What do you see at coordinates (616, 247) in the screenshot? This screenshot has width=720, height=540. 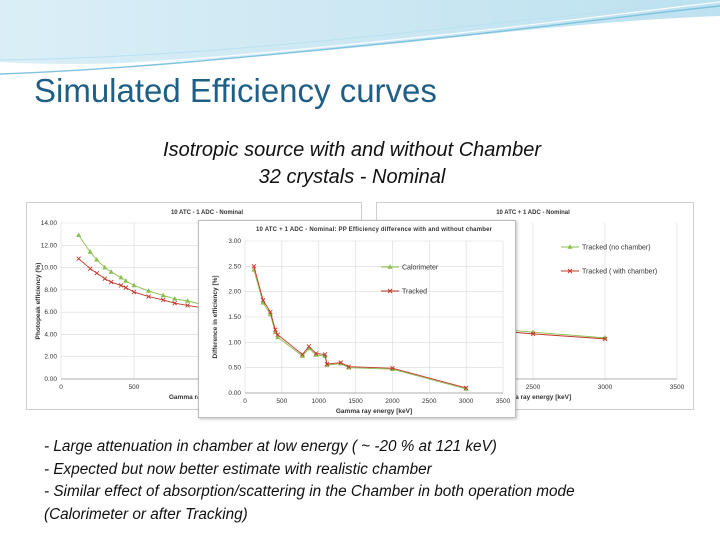 I see `legend-label: Tracked (no chamber)` at bounding box center [616, 247].